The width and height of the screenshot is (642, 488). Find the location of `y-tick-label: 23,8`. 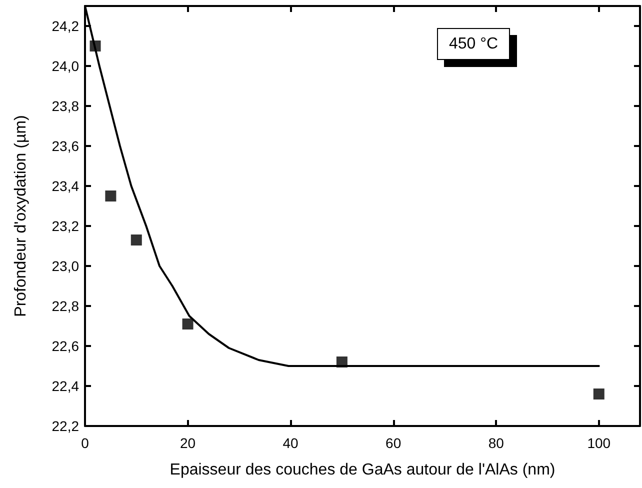

y-tick-label: 23,8 is located at coordinates (66, 106).